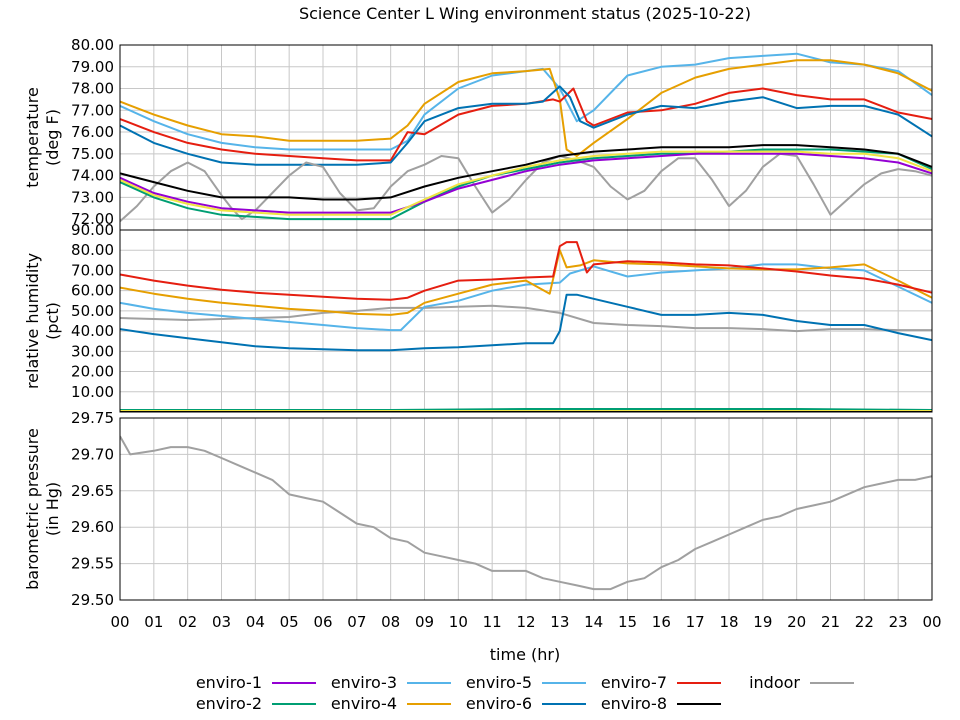 Image resolution: width=960 pixels, height=720 pixels. I want to click on x-tick-label: 23, so click(898, 622).